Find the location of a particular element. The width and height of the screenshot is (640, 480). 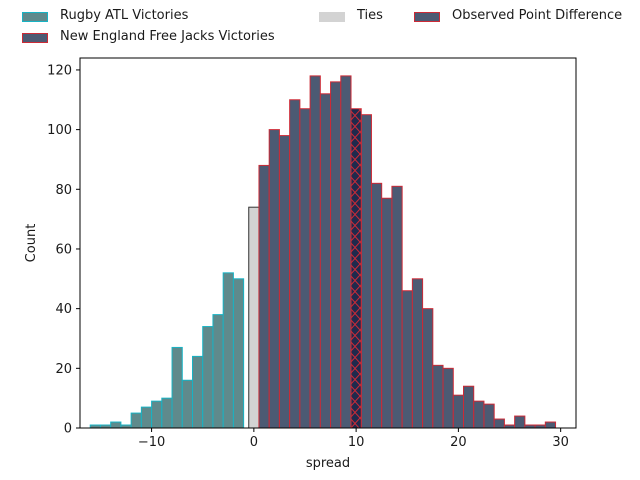

x-tick-label: 30 is located at coordinates (560, 442).